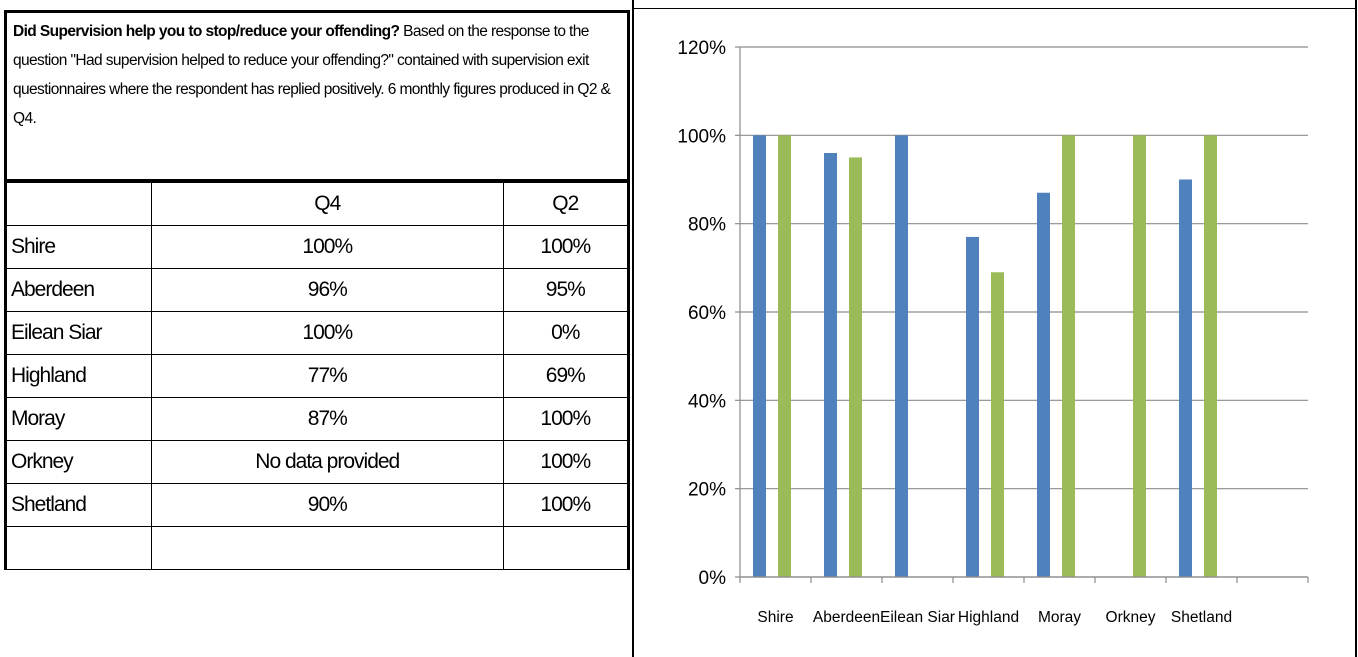 Image resolution: width=1358 pixels, height=657 pixels. Describe the element at coordinates (707, 490) in the screenshot. I see `y-tick-label: 20%` at that location.